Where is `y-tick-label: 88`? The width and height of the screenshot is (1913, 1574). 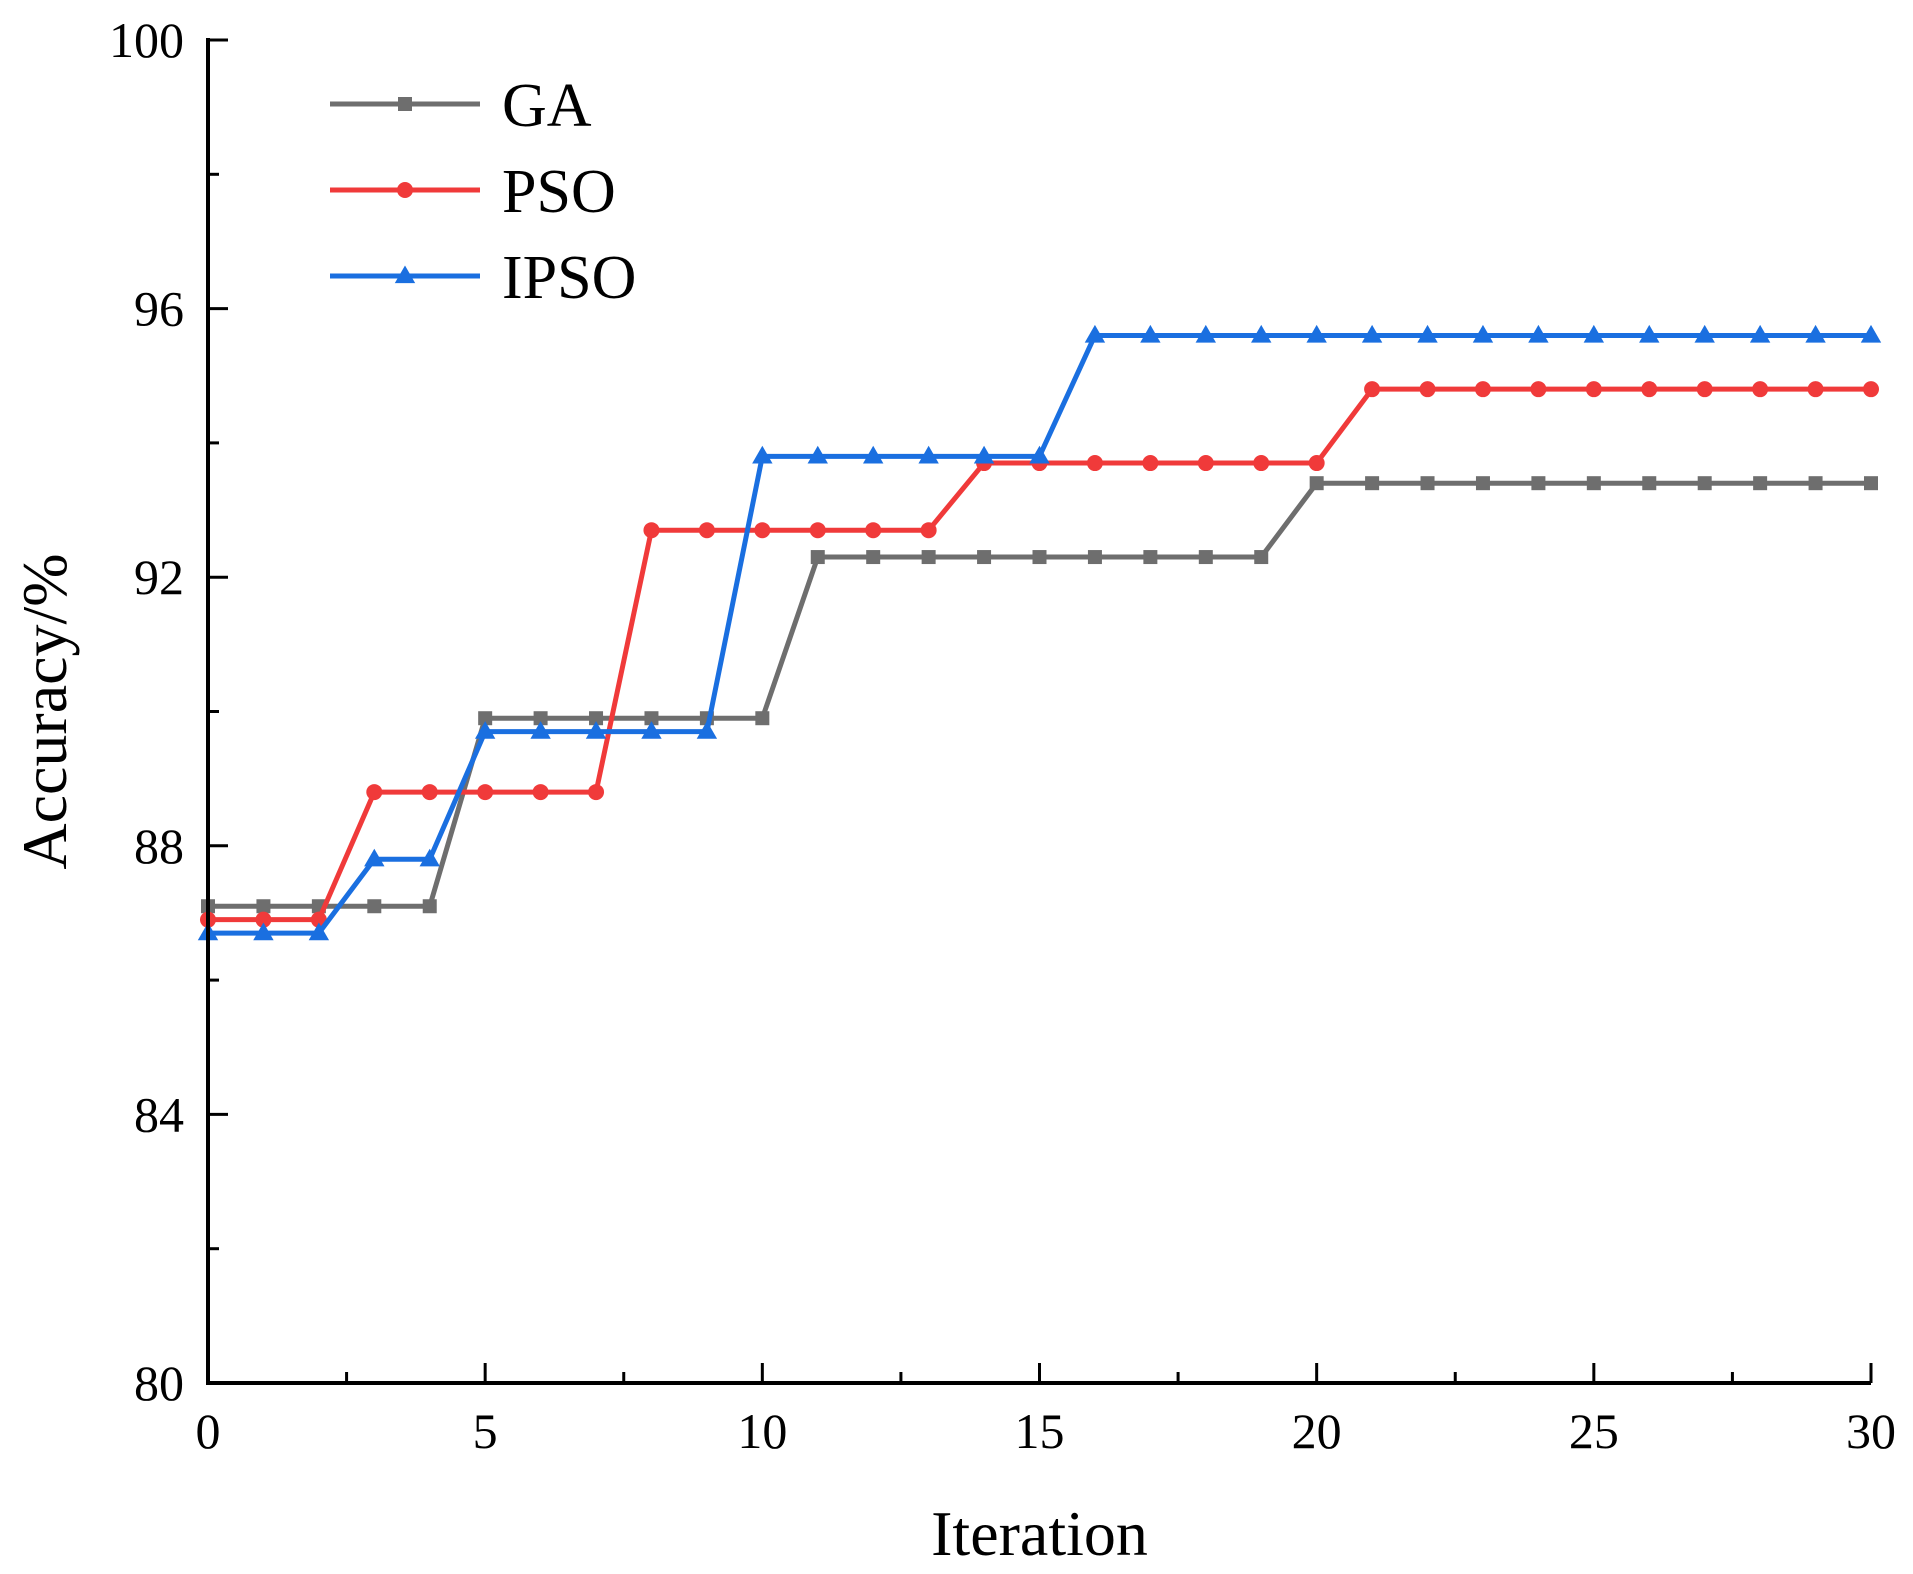 y-tick-label: 88 is located at coordinates (159, 846).